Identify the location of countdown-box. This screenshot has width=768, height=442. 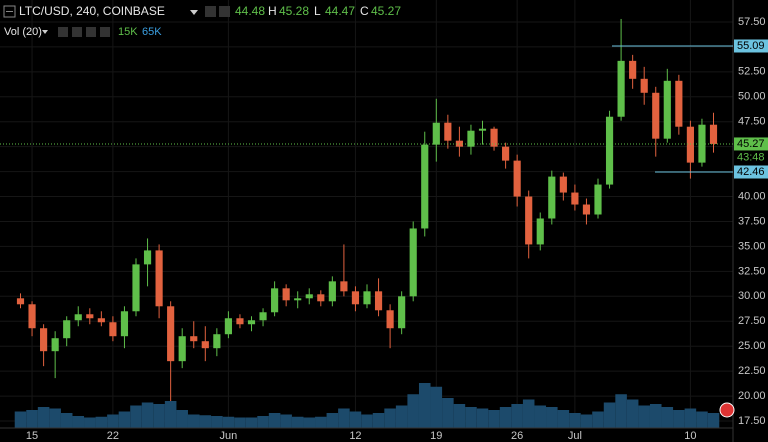
(751, 157).